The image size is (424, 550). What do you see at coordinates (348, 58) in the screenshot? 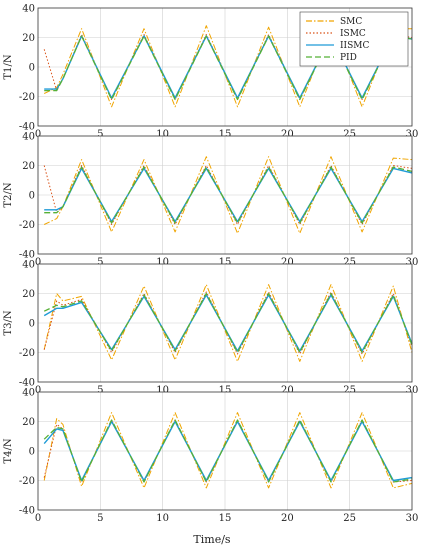
I see `legend-entry-pid: PID` at bounding box center [348, 58].